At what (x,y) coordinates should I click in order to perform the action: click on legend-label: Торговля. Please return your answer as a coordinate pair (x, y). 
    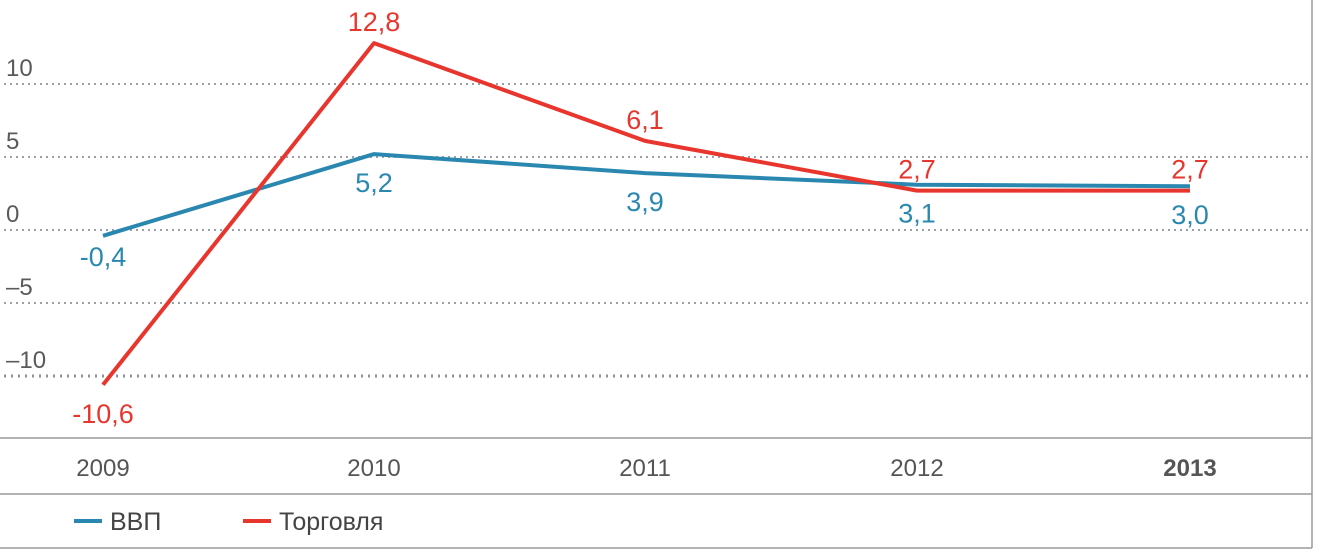
    Looking at the image, I should click on (331, 522).